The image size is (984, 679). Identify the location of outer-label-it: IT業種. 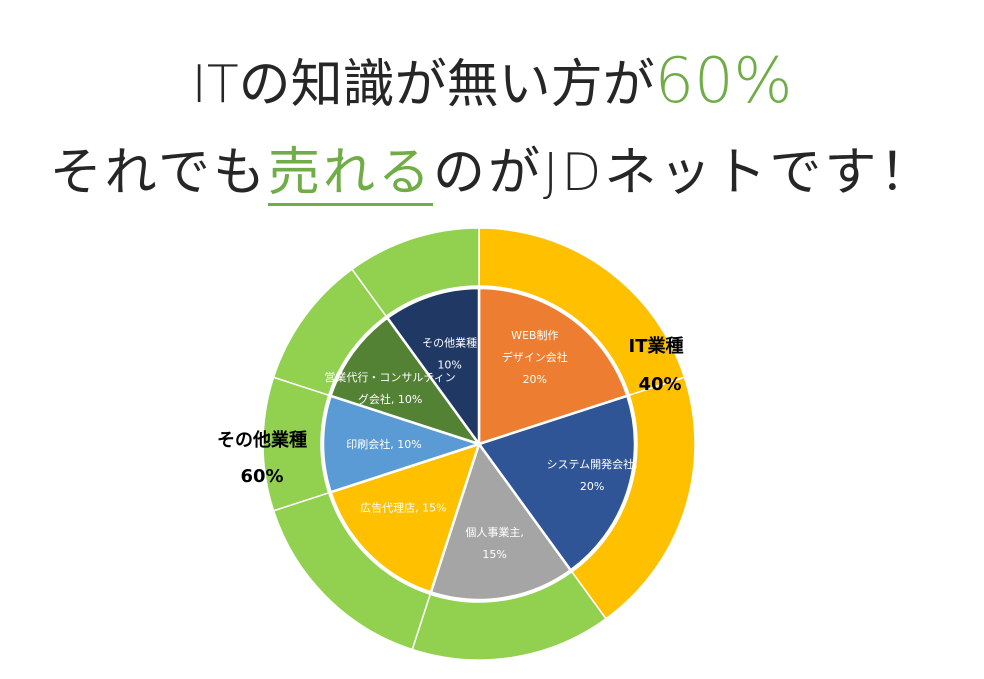
(656, 346).